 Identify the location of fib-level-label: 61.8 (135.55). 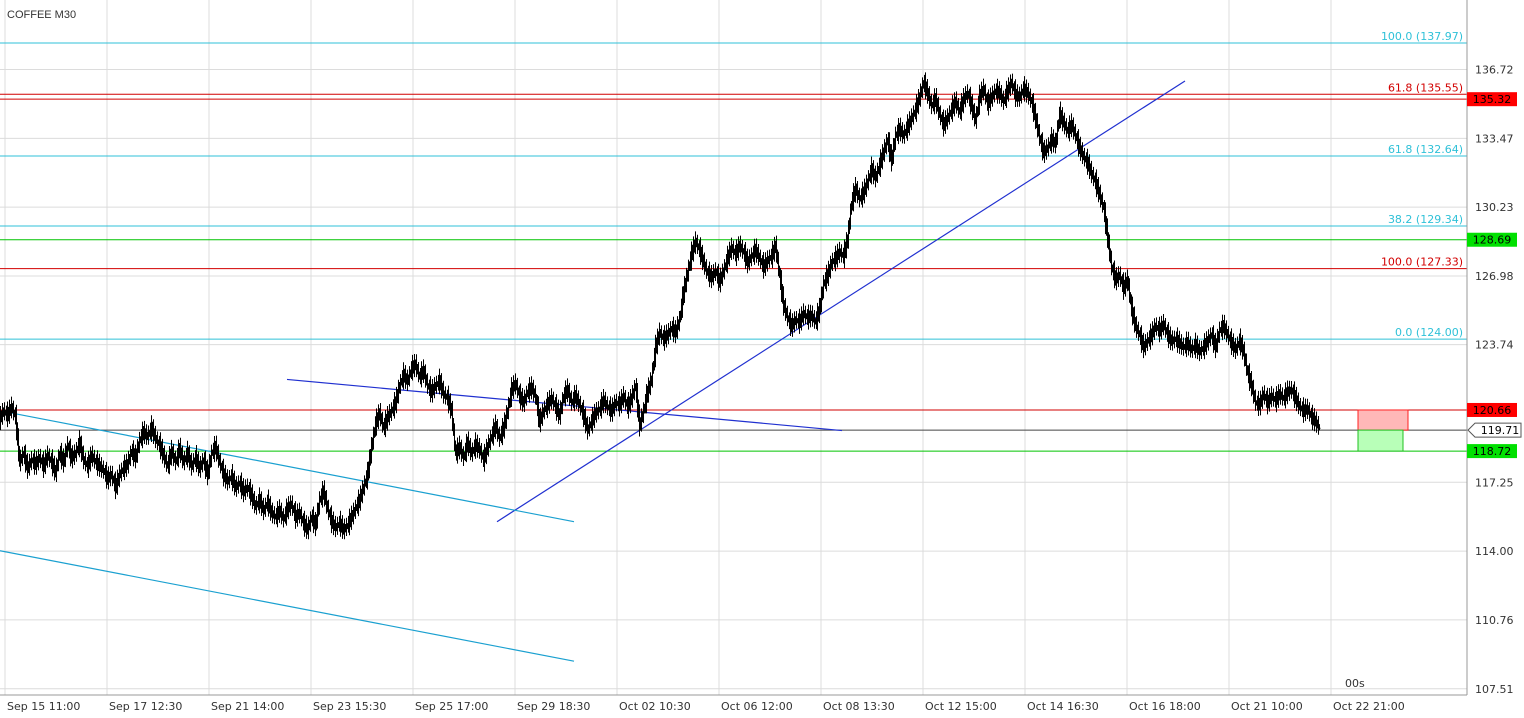
(1425, 87).